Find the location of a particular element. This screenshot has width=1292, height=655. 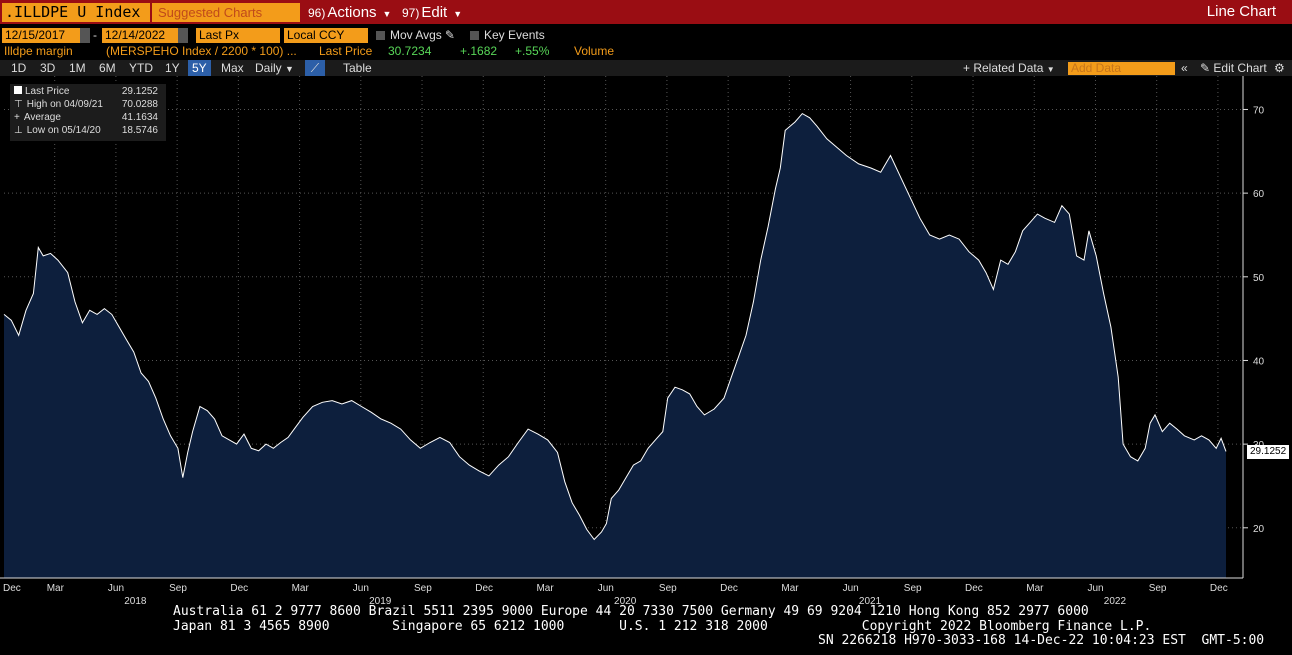

legend-low: ⊥ Low on 05/14/20 18.5746 is located at coordinates (88, 130).